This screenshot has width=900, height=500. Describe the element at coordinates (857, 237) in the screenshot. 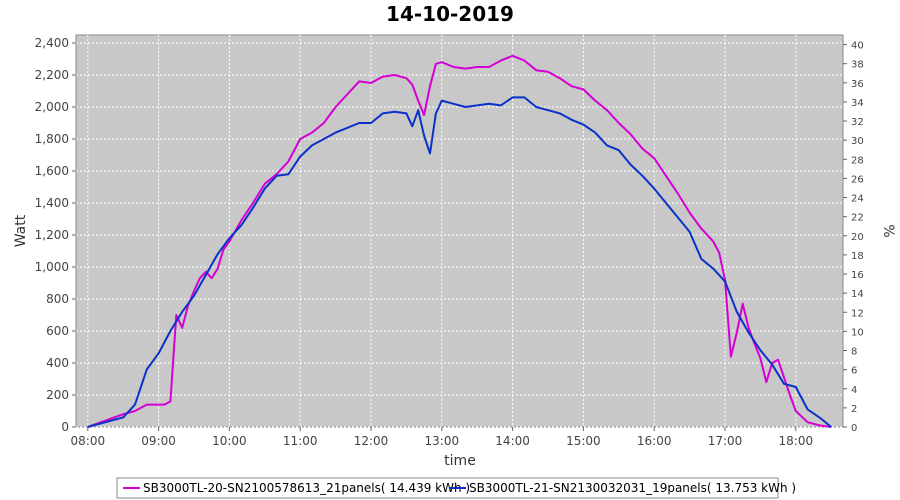

I see `y2-tick-label: 20` at that location.